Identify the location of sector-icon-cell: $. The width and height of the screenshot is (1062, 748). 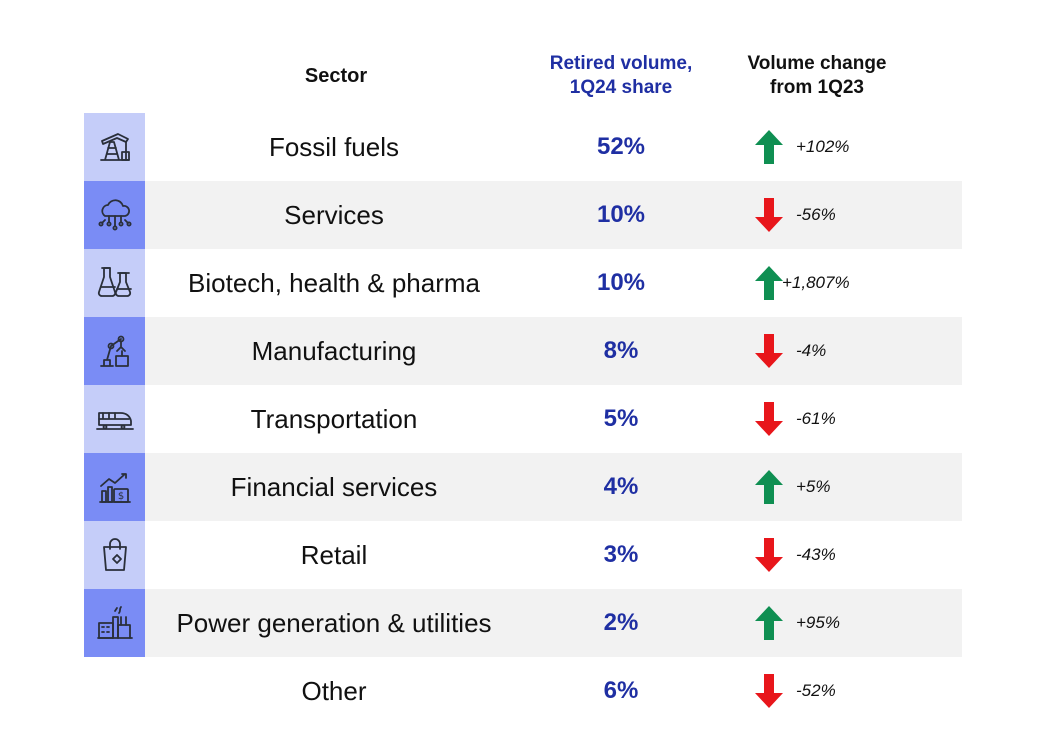
(114, 487).